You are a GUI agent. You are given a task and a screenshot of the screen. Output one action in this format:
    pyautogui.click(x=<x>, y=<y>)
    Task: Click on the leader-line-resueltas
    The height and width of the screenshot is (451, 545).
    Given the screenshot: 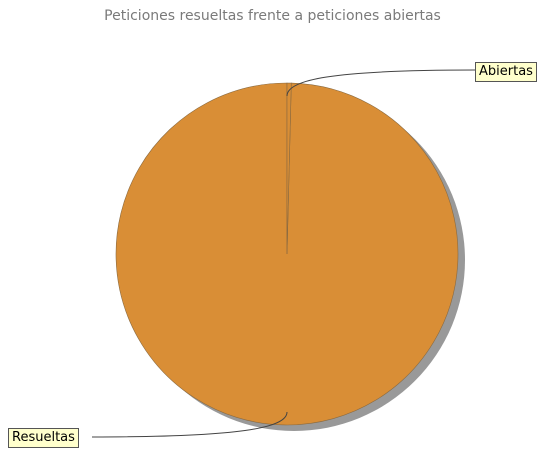 What is the action you would take?
    pyautogui.click(x=189, y=424)
    